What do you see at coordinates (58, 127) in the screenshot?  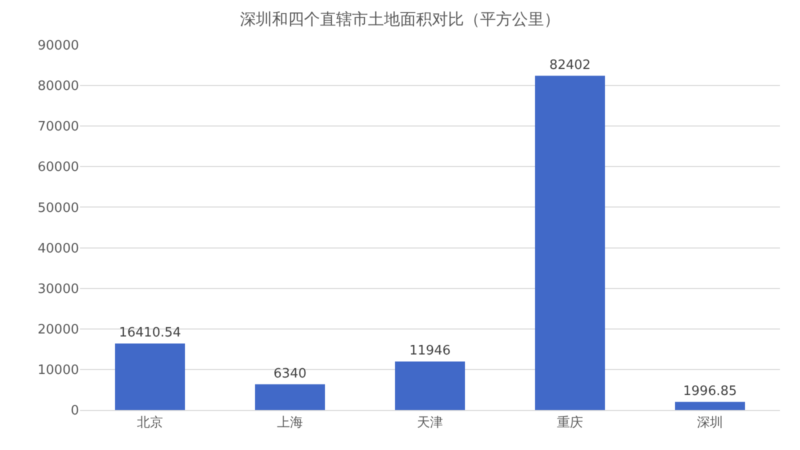 I see `y-tick-label: 70000` at bounding box center [58, 127].